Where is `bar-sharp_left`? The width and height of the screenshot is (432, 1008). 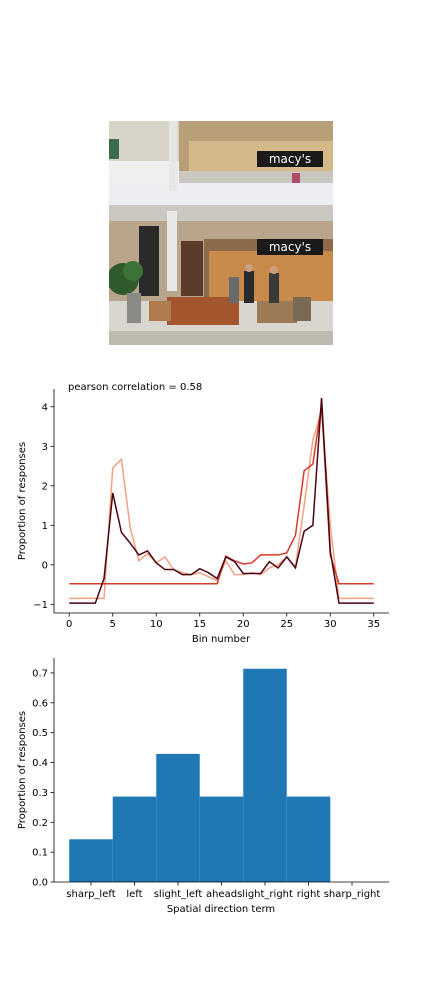
bar-sharp_left is located at coordinates (91, 860).